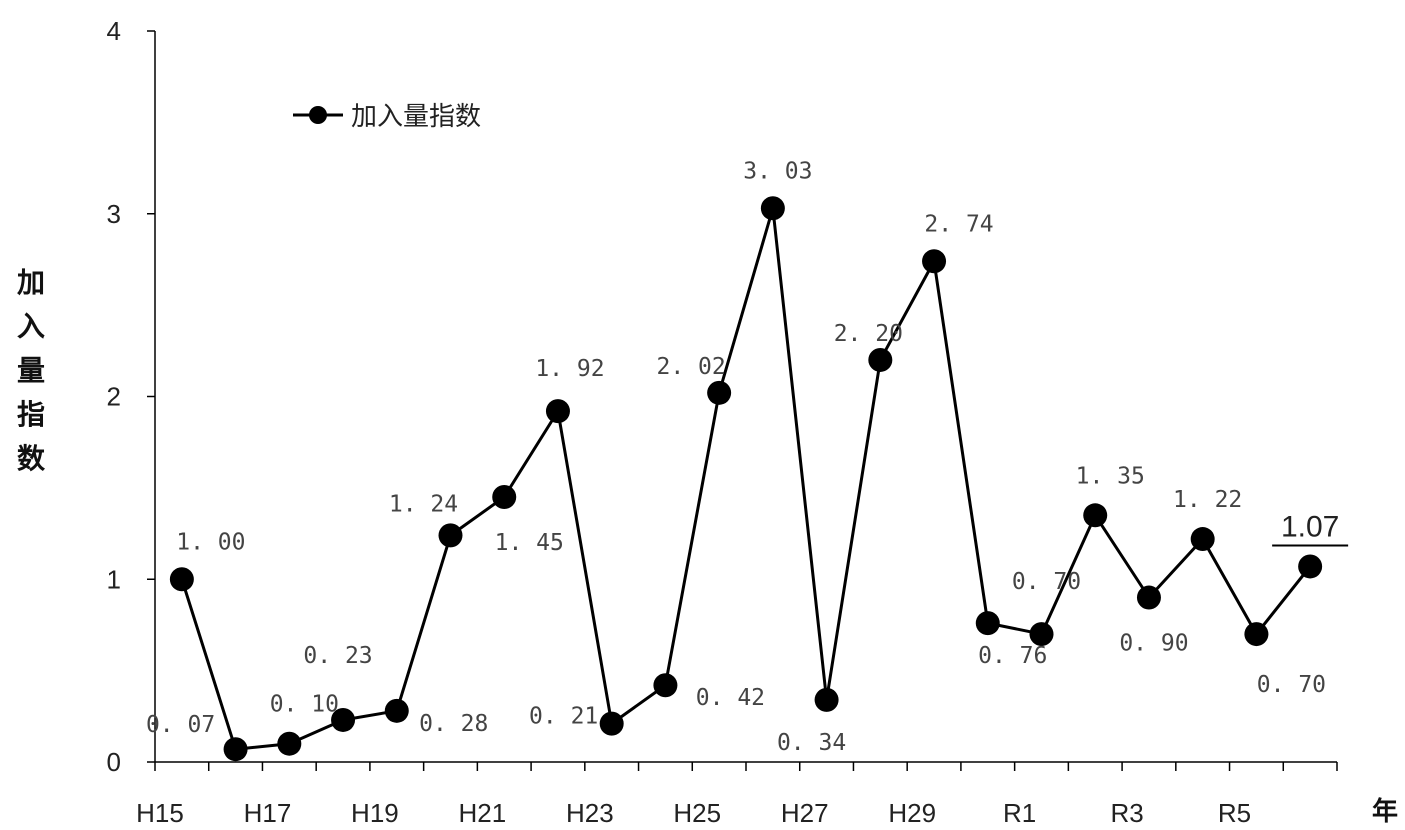 The height and width of the screenshot is (830, 1405). What do you see at coordinates (453, 724) in the screenshot?
I see `data-label: 0. 28` at bounding box center [453, 724].